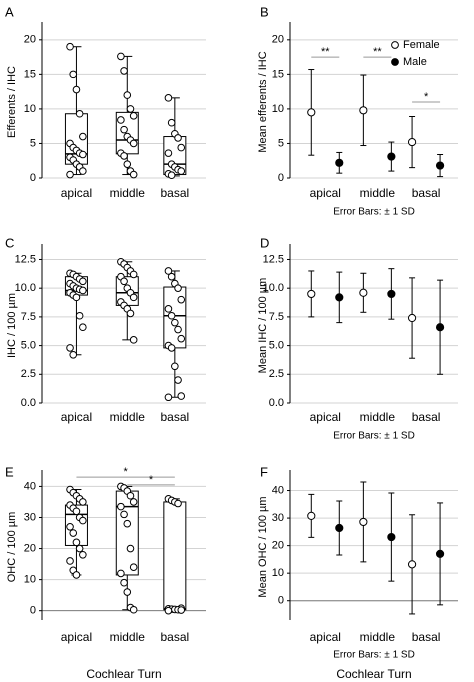  I want to click on legend-label-female: Female, so click(421, 45).